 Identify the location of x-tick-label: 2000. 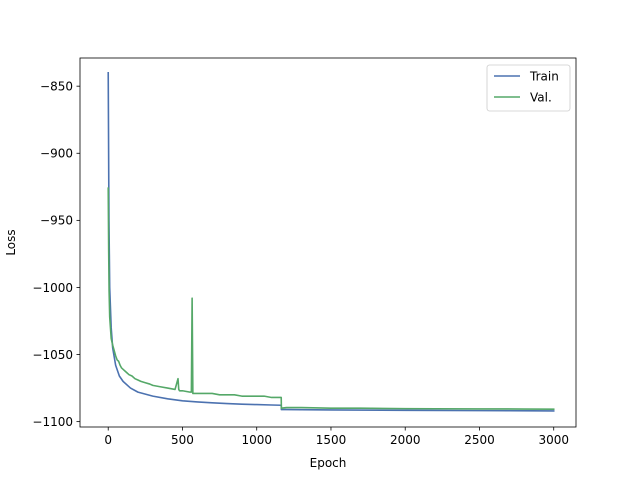
(405, 440).